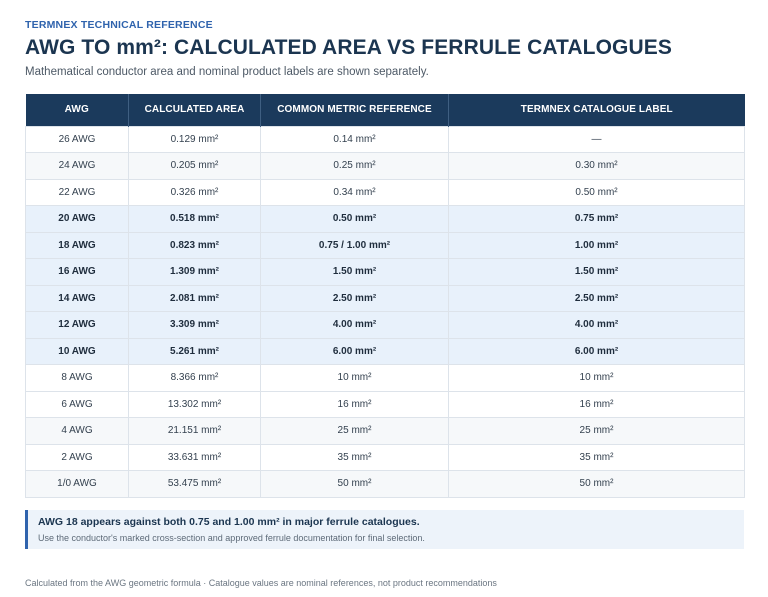 This screenshot has height=597, width=768. What do you see at coordinates (77, 110) in the screenshot?
I see `column-header-awg: AWG` at bounding box center [77, 110].